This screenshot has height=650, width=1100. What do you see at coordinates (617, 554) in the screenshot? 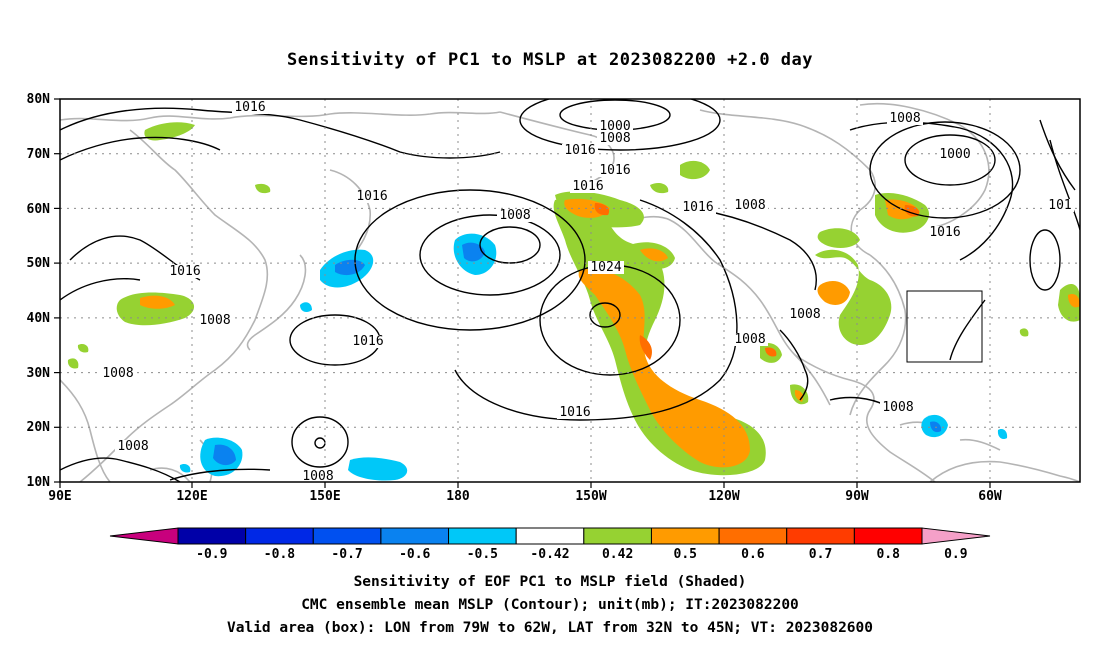
I see `colorbar-label: 0.42` at bounding box center [617, 554].